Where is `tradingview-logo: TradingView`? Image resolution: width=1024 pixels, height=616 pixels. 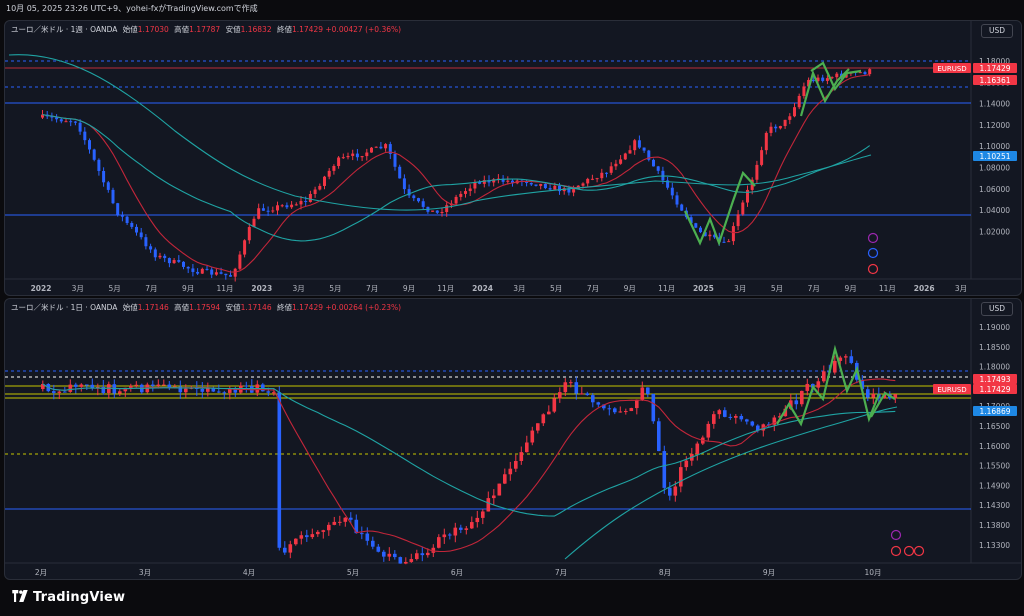
tradingview-logo: TradingView is located at coordinates (68, 597).